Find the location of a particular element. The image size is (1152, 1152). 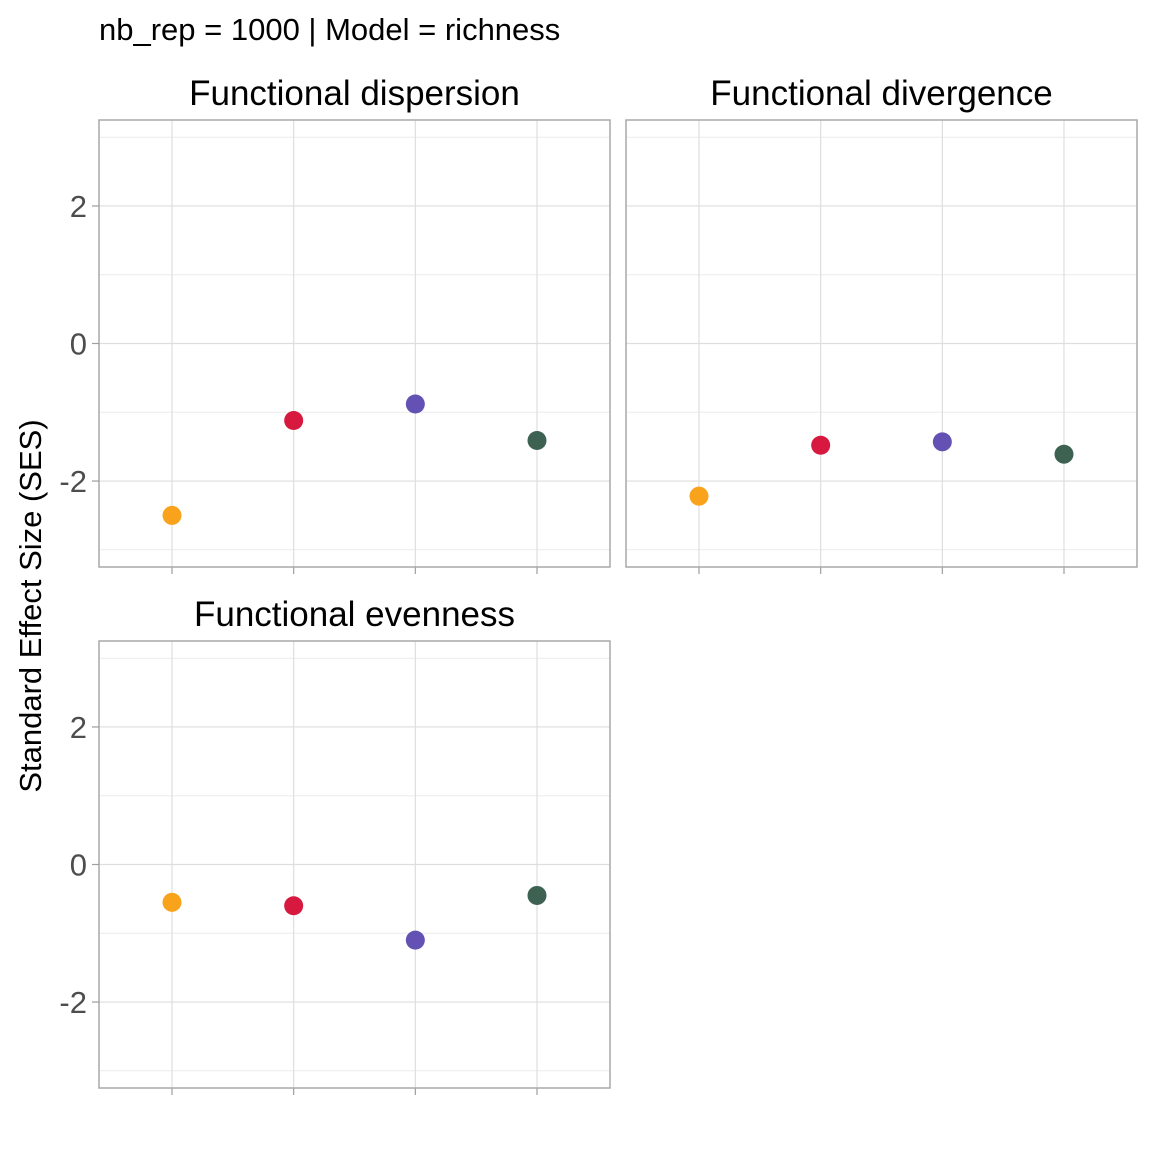

facet-title: Functional evenness is located at coordinates (354, 614).